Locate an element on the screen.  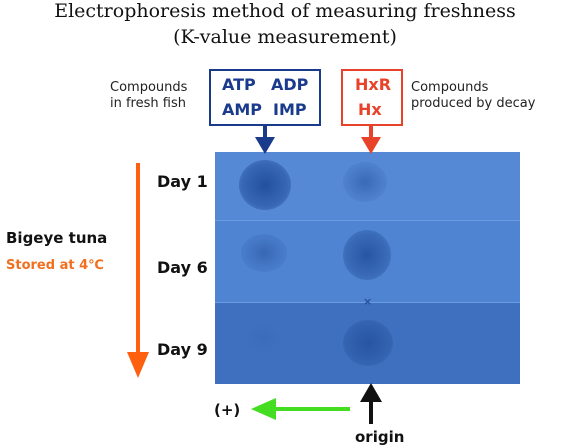
decay-down-arrow is located at coordinates (371, 140).